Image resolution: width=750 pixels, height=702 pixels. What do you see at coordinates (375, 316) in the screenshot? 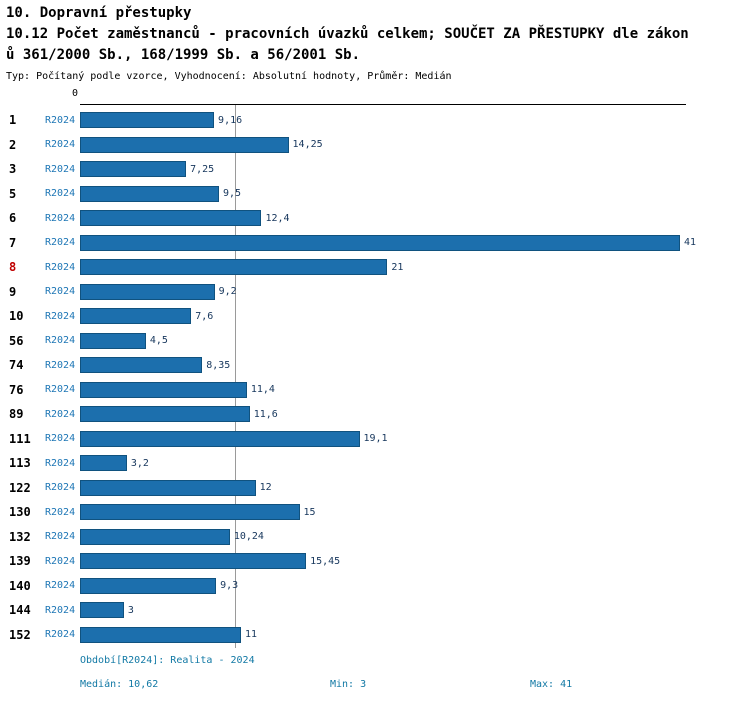
I see `table-row: 10 R2024 7,6` at bounding box center [375, 316].